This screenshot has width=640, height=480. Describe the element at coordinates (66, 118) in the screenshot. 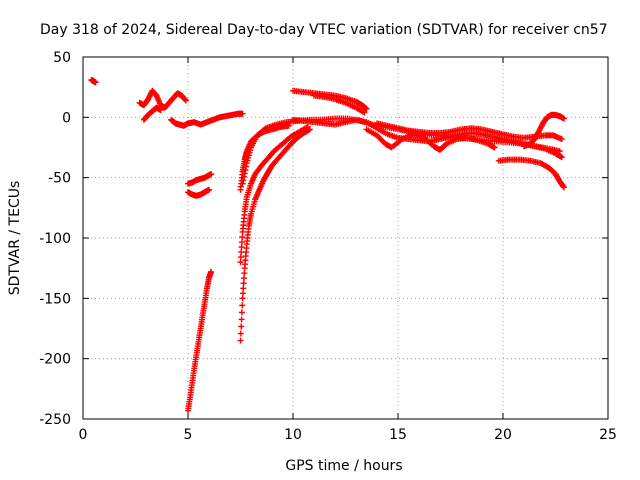

I see `y-tick-label: 0` at that location.